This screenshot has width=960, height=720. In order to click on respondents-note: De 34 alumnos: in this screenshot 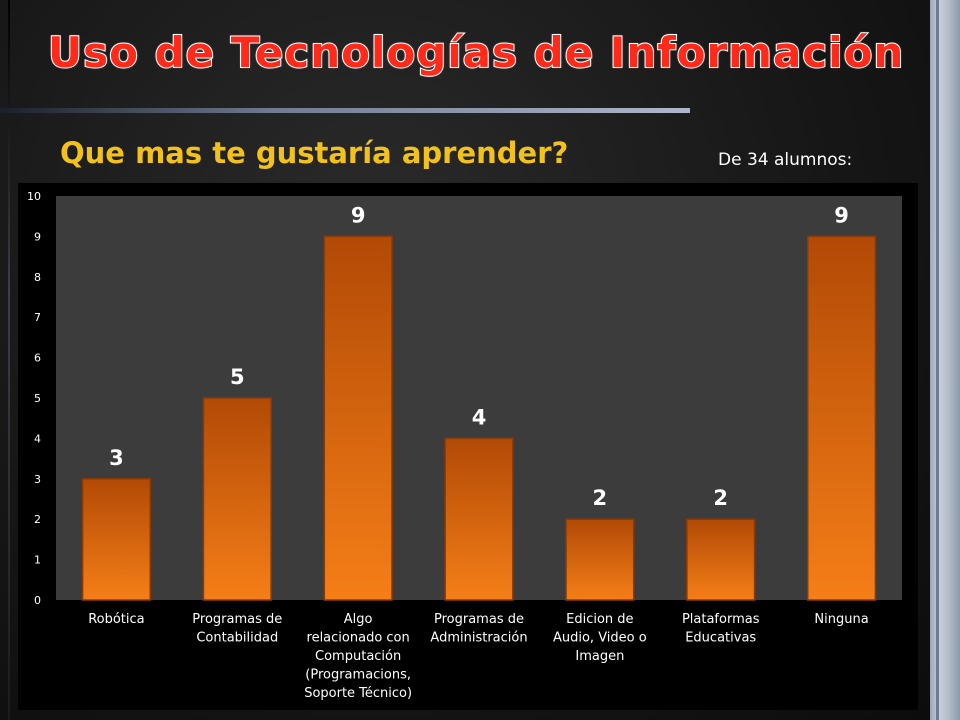, I will do `click(785, 160)`.